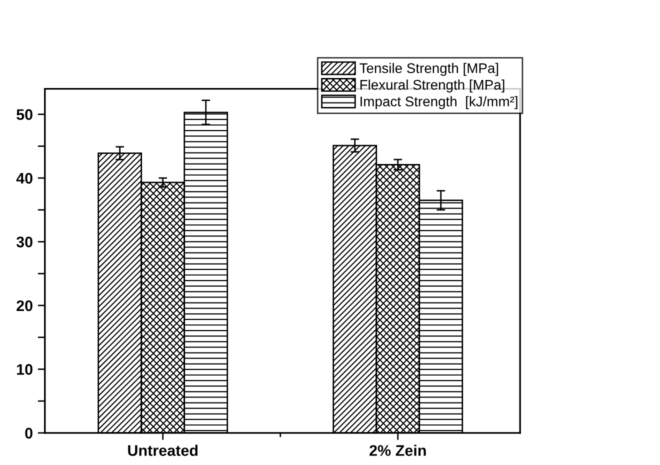 The height and width of the screenshot is (465, 660). Describe the element at coordinates (439, 103) in the screenshot. I see `legend-label: Impact Strength [kJ/mm²]` at that location.